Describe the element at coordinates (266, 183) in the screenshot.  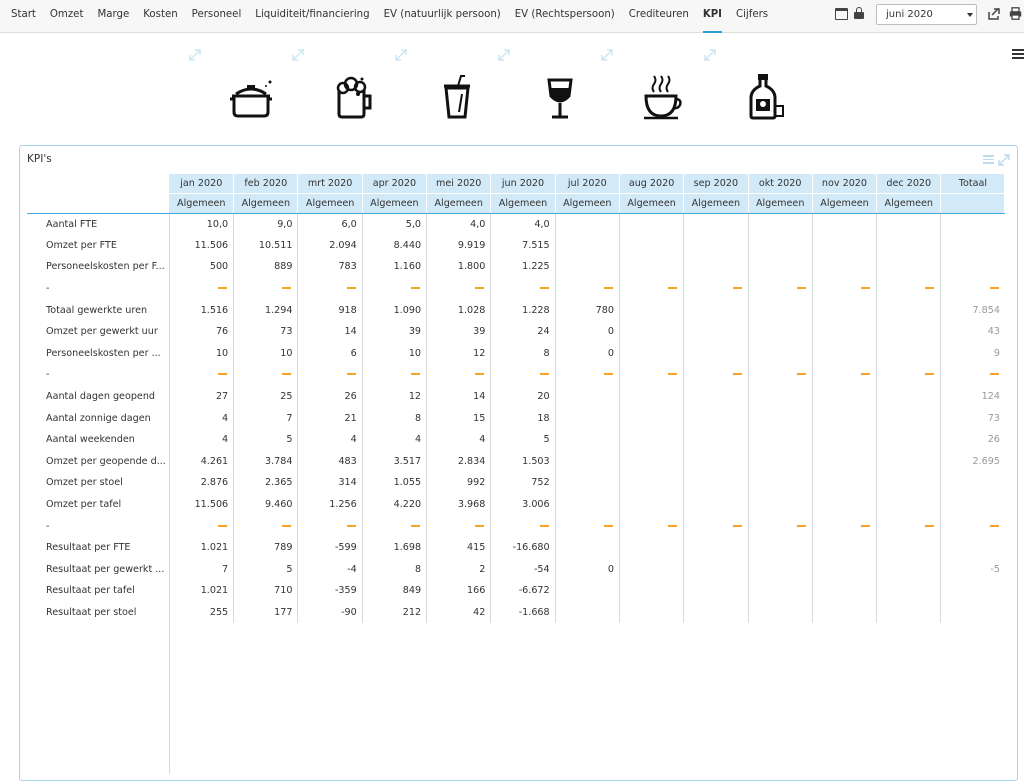
I see `column-header-month: feb 2020` at that location.